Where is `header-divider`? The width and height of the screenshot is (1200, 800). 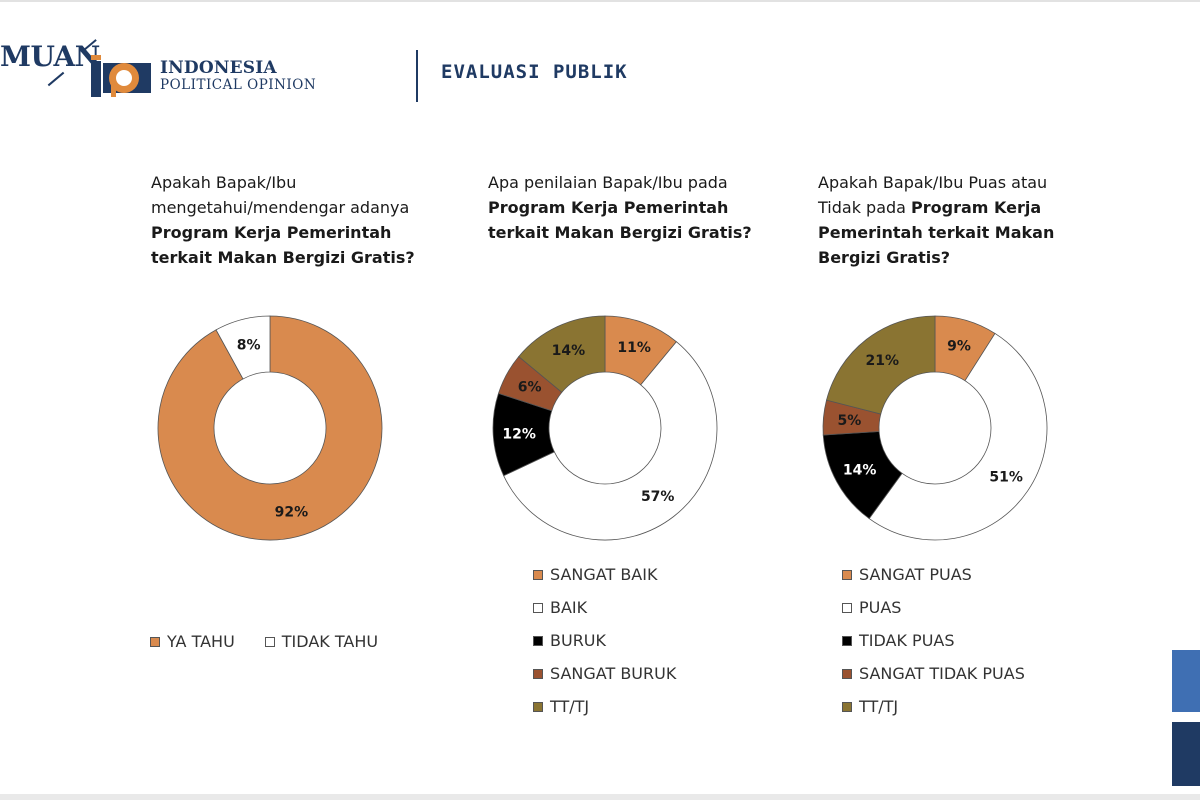 header-divider is located at coordinates (417, 76).